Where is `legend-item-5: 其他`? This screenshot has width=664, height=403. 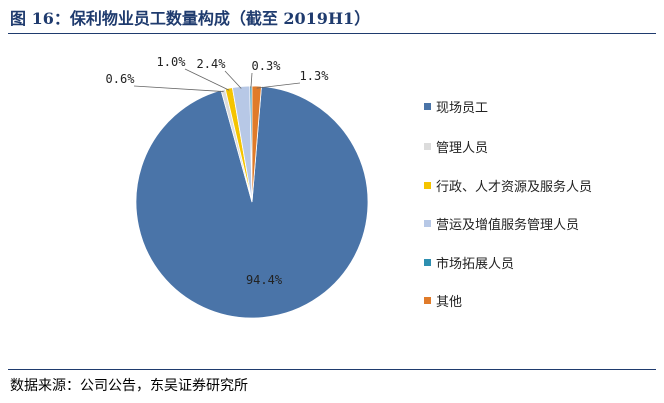
legend-item-5: 其他 is located at coordinates (443, 300).